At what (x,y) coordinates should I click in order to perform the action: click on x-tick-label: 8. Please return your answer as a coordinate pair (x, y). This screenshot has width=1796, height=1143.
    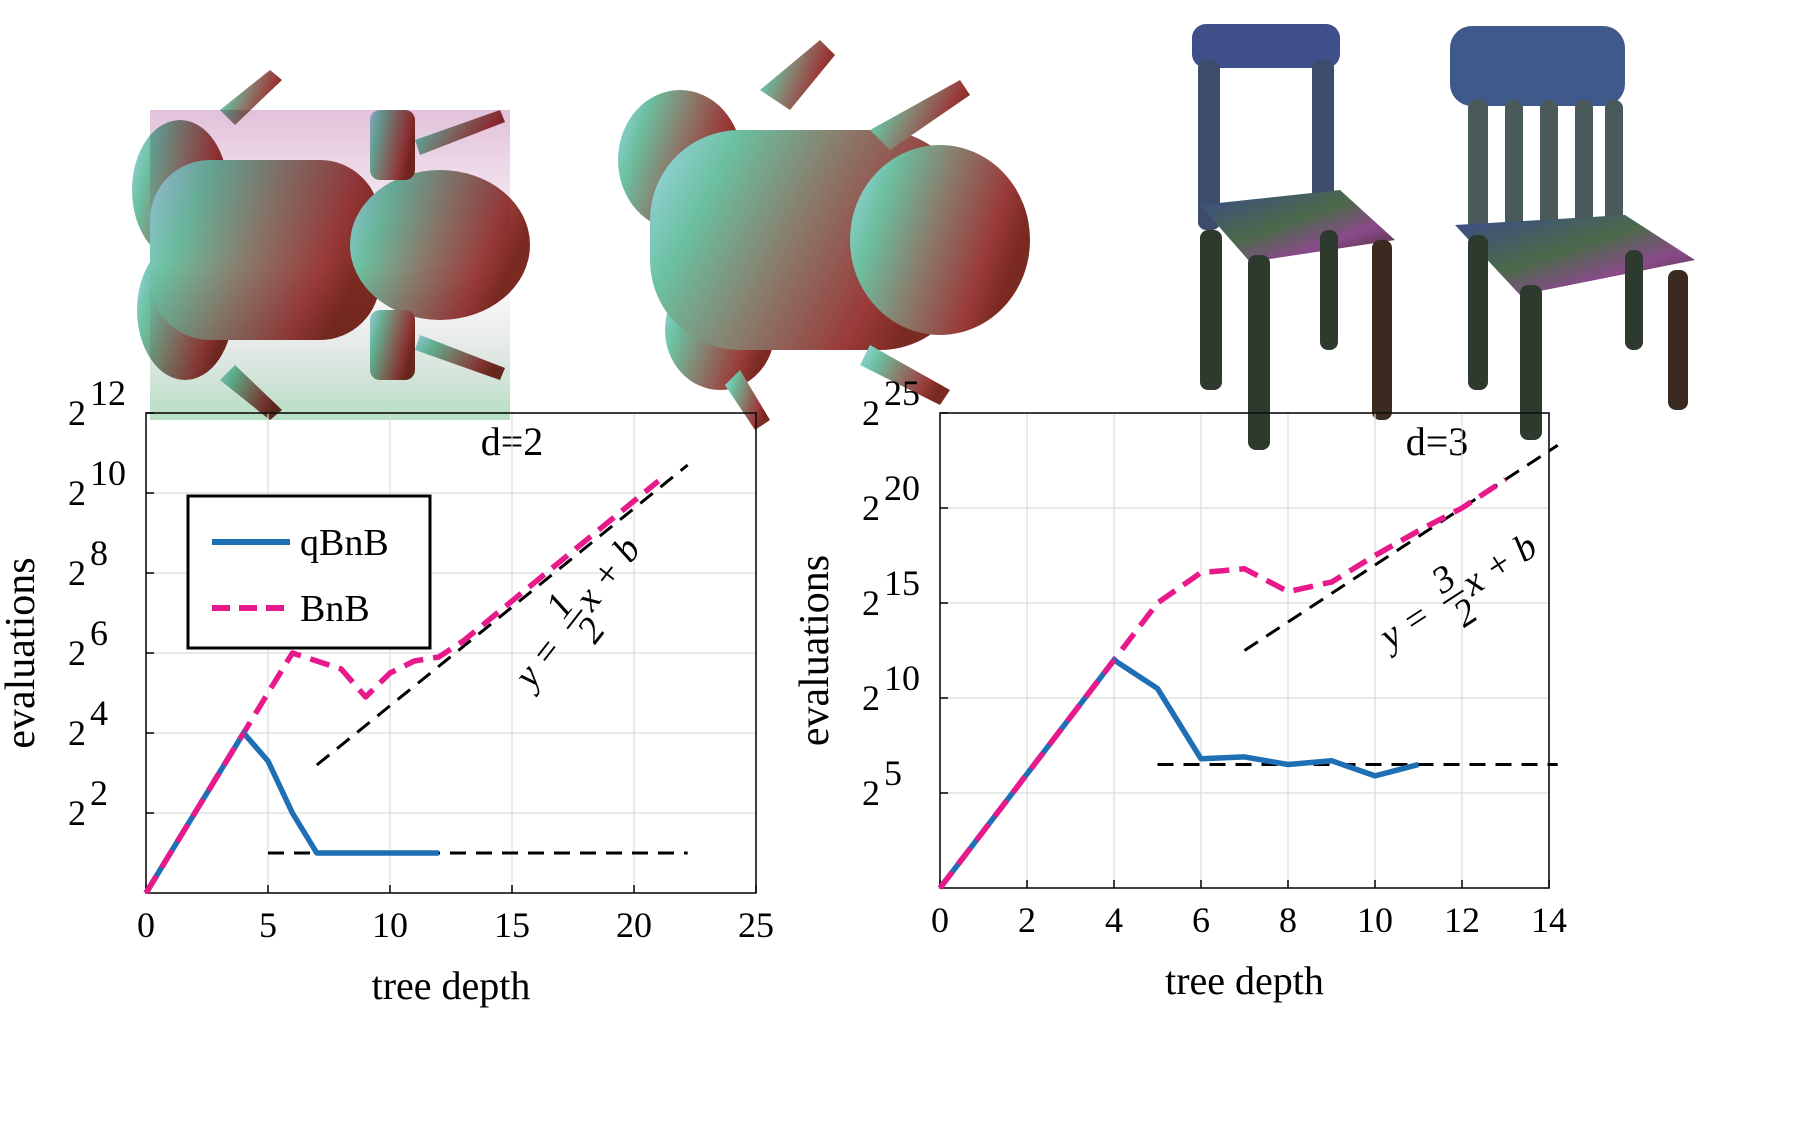
    Looking at the image, I should click on (1288, 920).